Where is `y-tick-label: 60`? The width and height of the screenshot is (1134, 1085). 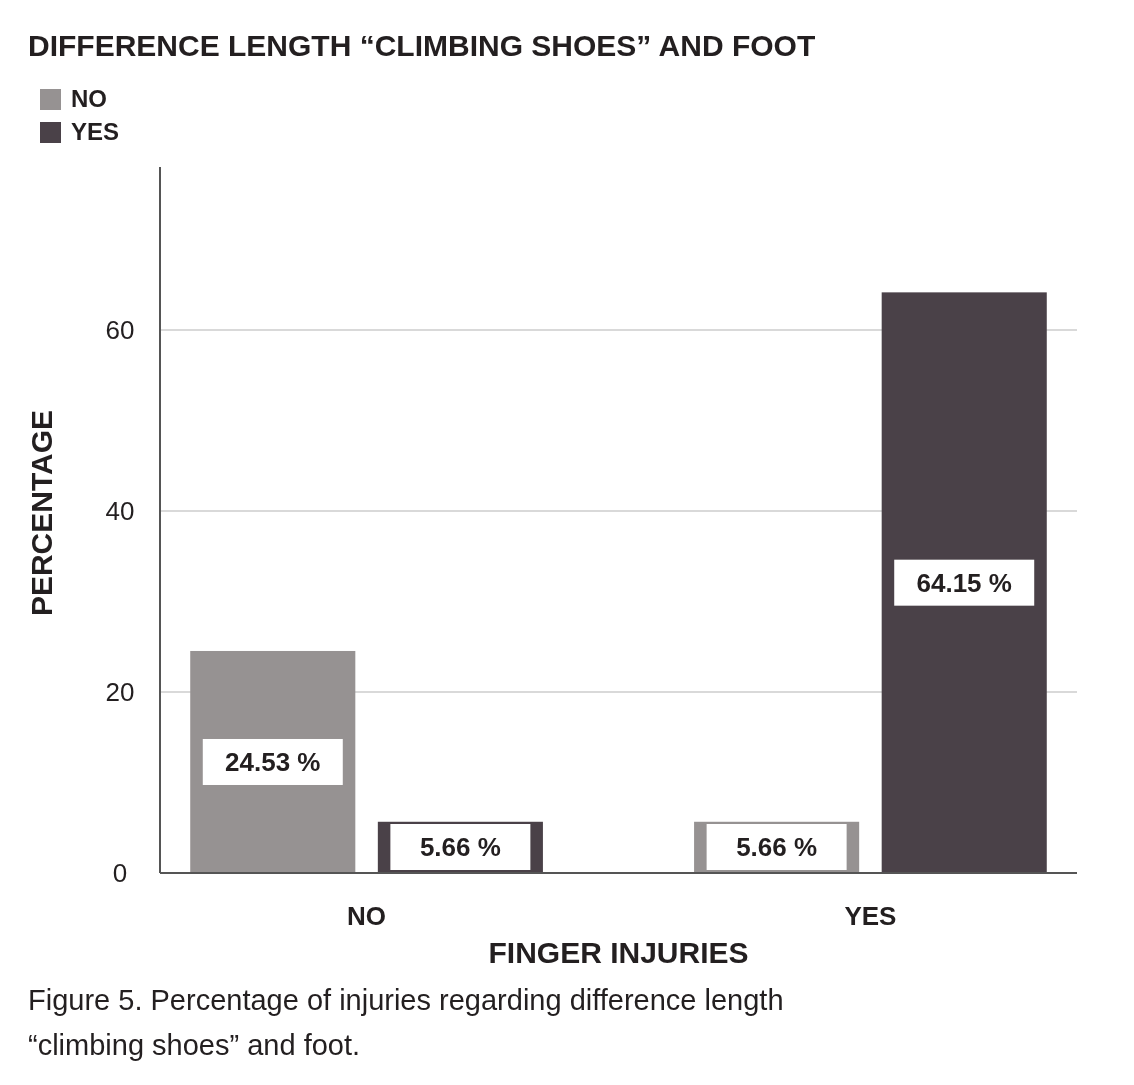
y-tick-label: 60 is located at coordinates (120, 329).